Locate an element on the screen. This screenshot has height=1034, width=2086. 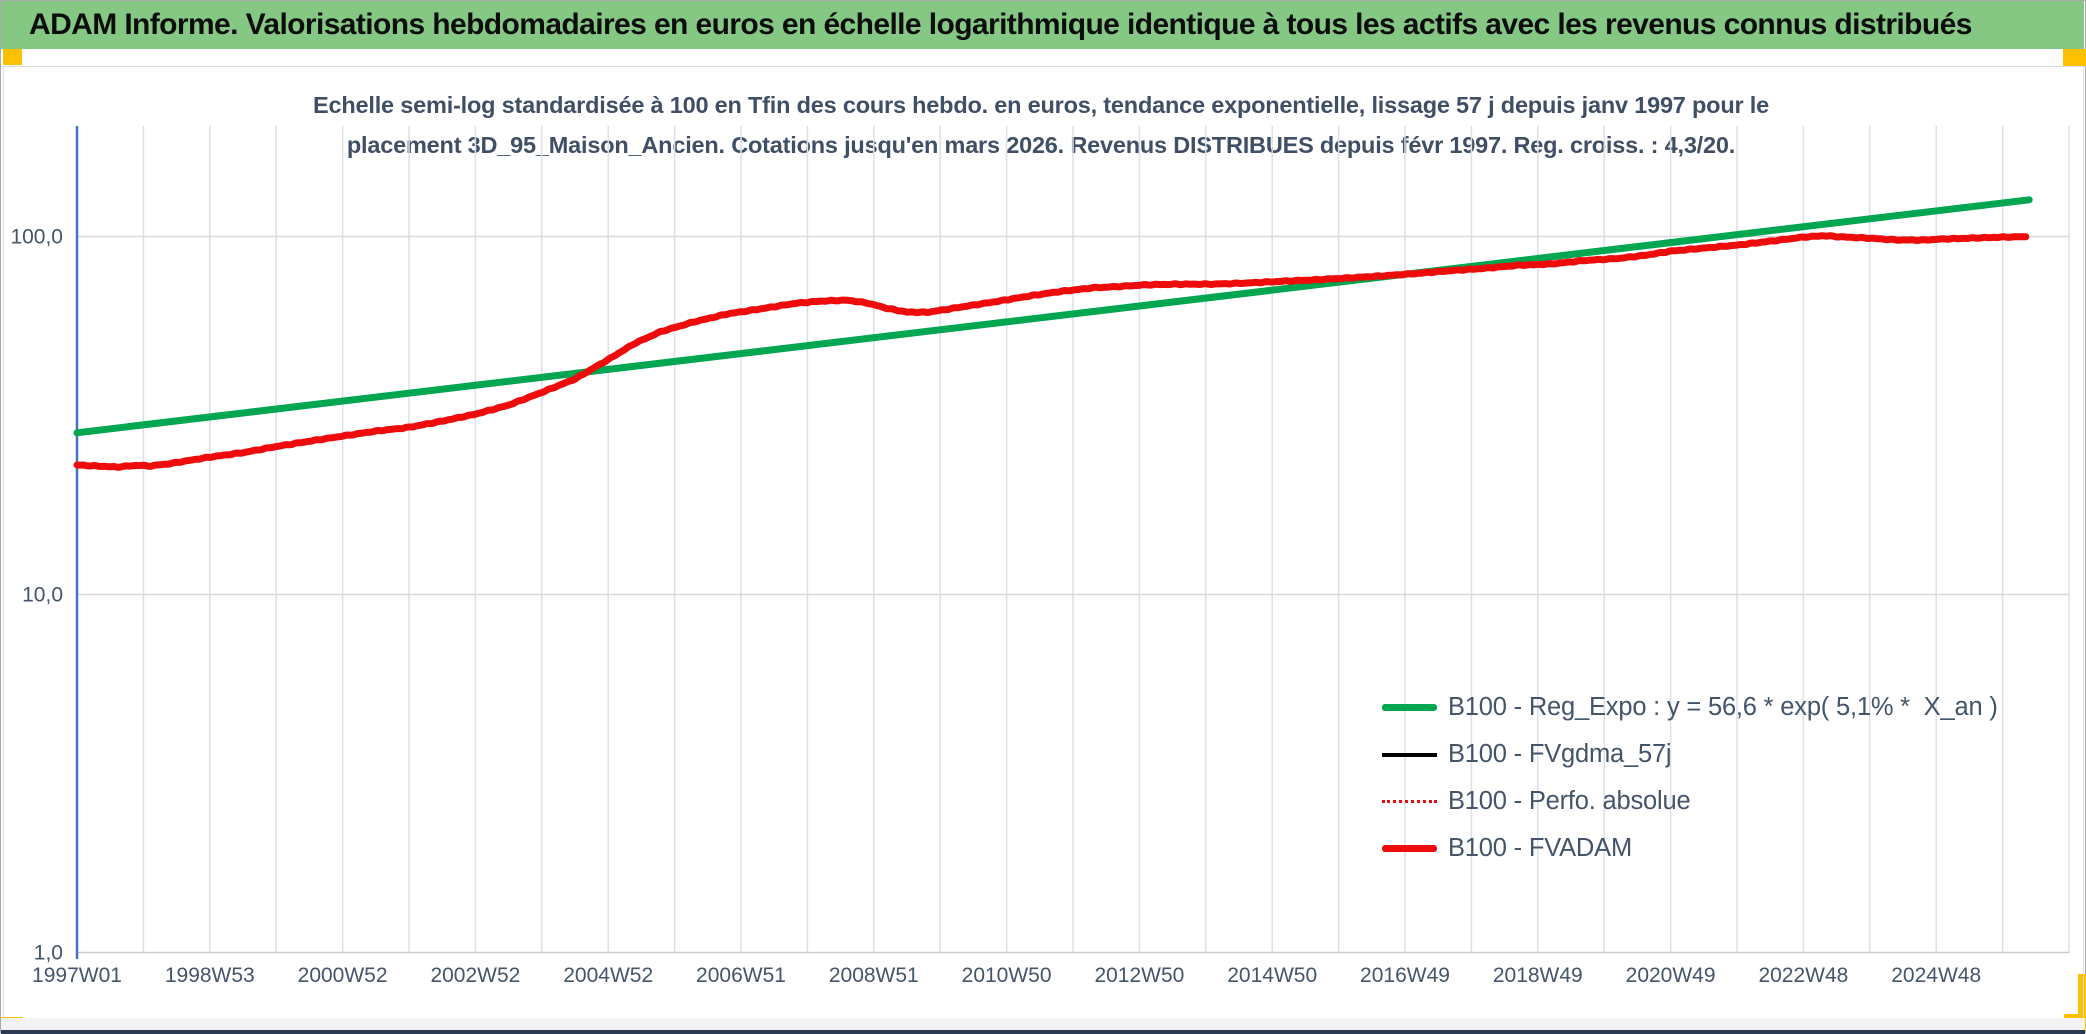
x-tick-label: 2020W49 is located at coordinates (1671, 975).